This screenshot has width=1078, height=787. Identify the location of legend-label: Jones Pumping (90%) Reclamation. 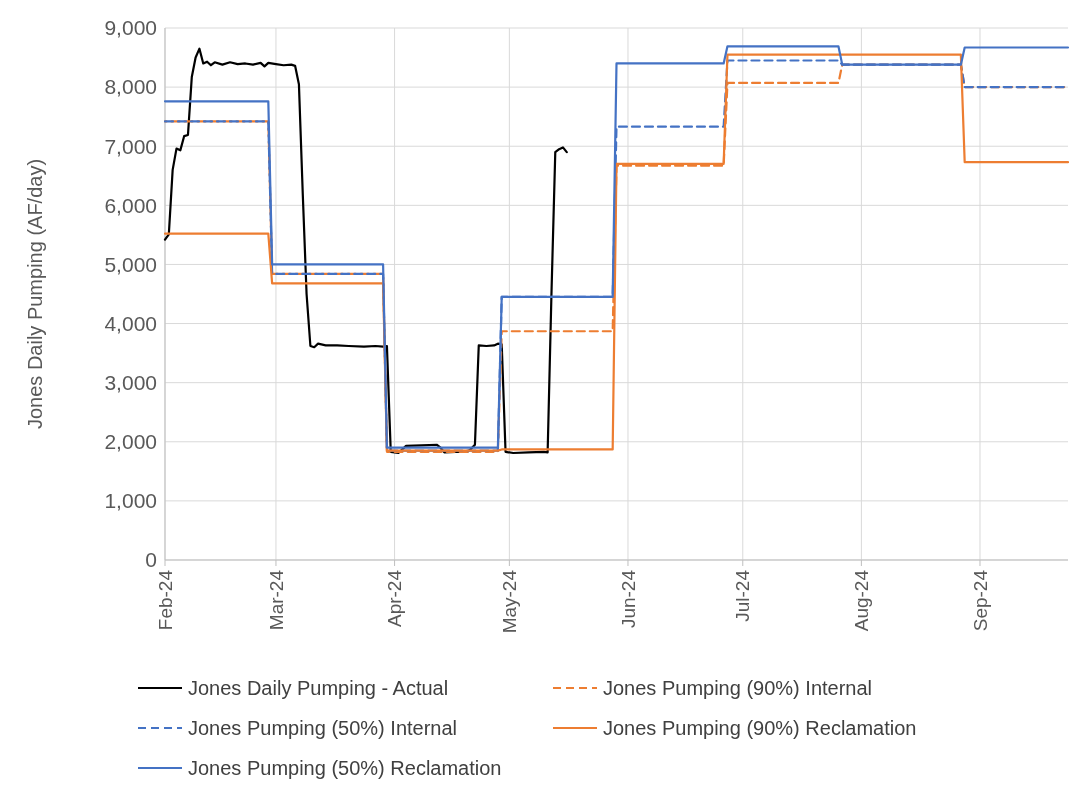
(760, 728).